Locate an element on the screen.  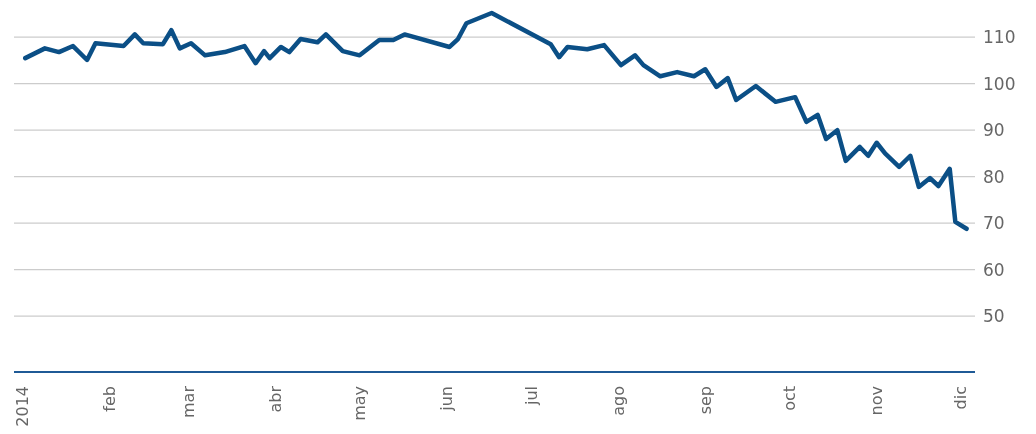
x-tick-label: mar is located at coordinates (188, 401).